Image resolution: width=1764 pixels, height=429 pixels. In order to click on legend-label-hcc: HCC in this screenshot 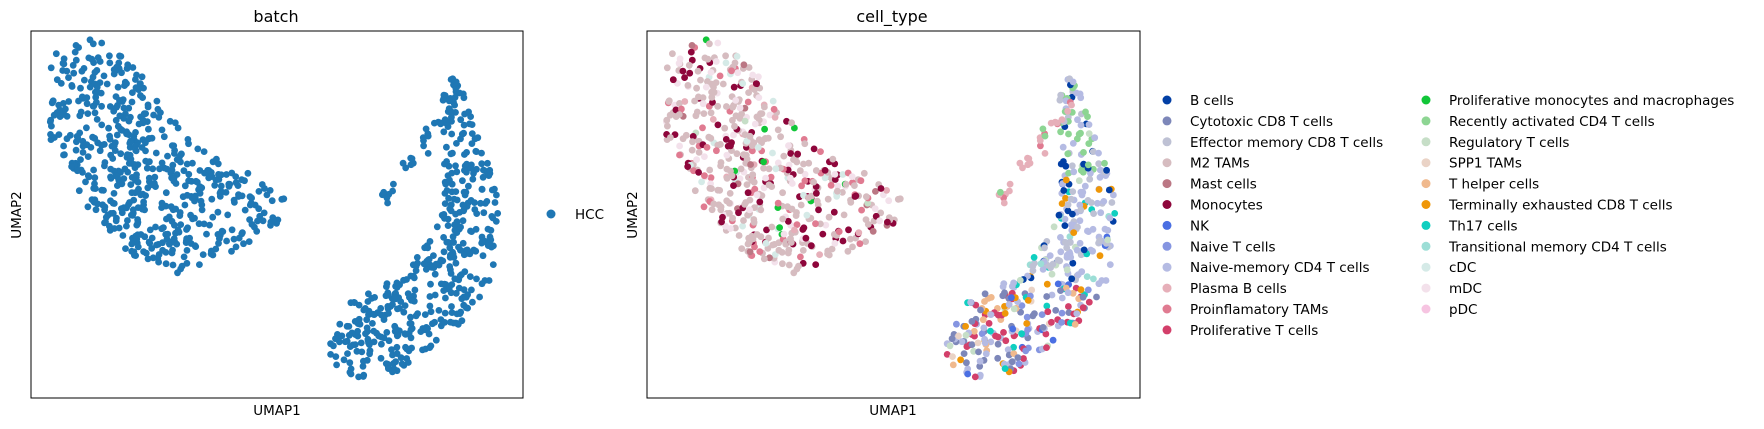, I will do `click(589, 215)`.